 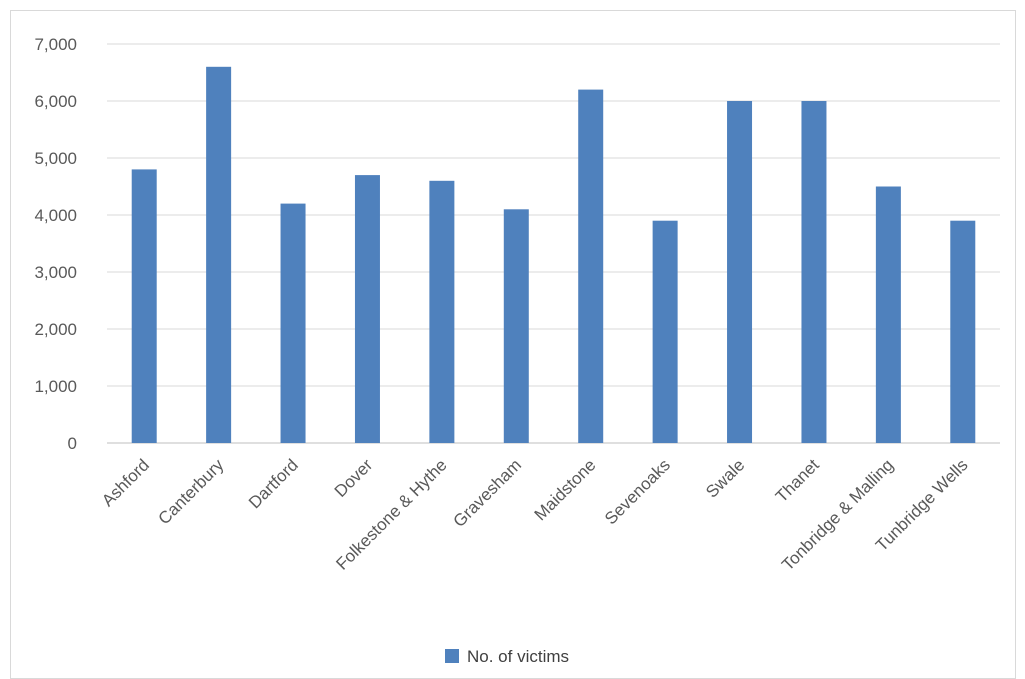 What do you see at coordinates (516, 326) in the screenshot?
I see `bar-gravesham` at bounding box center [516, 326].